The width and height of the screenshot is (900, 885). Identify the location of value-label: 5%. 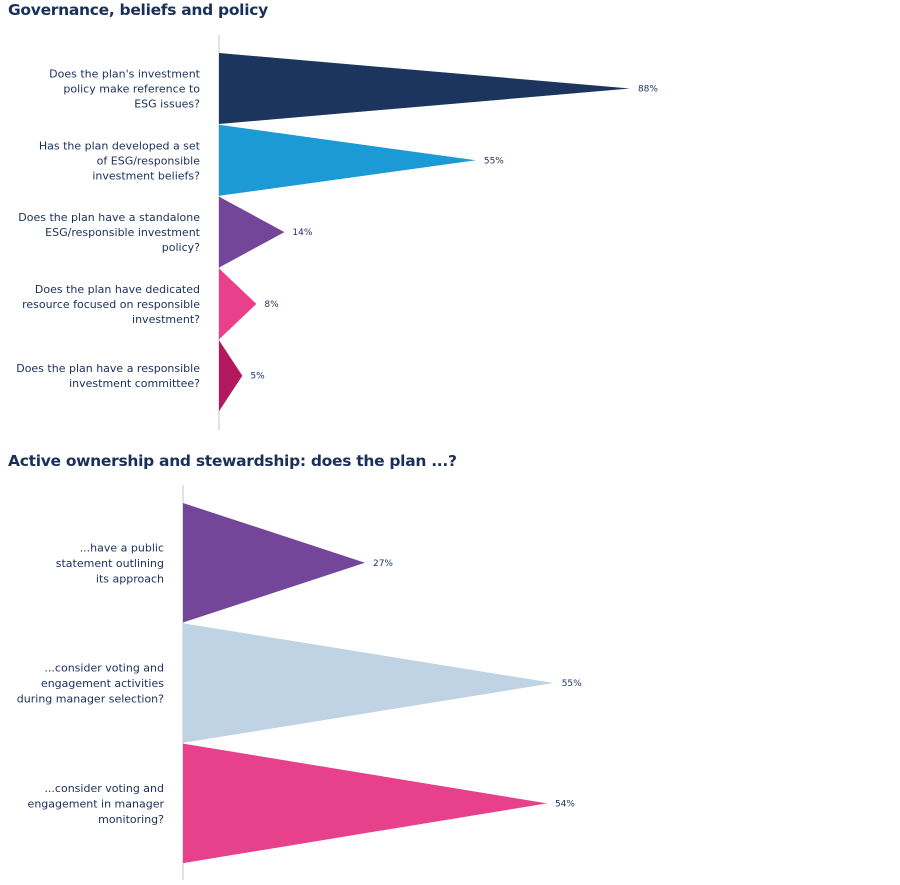
(257, 377).